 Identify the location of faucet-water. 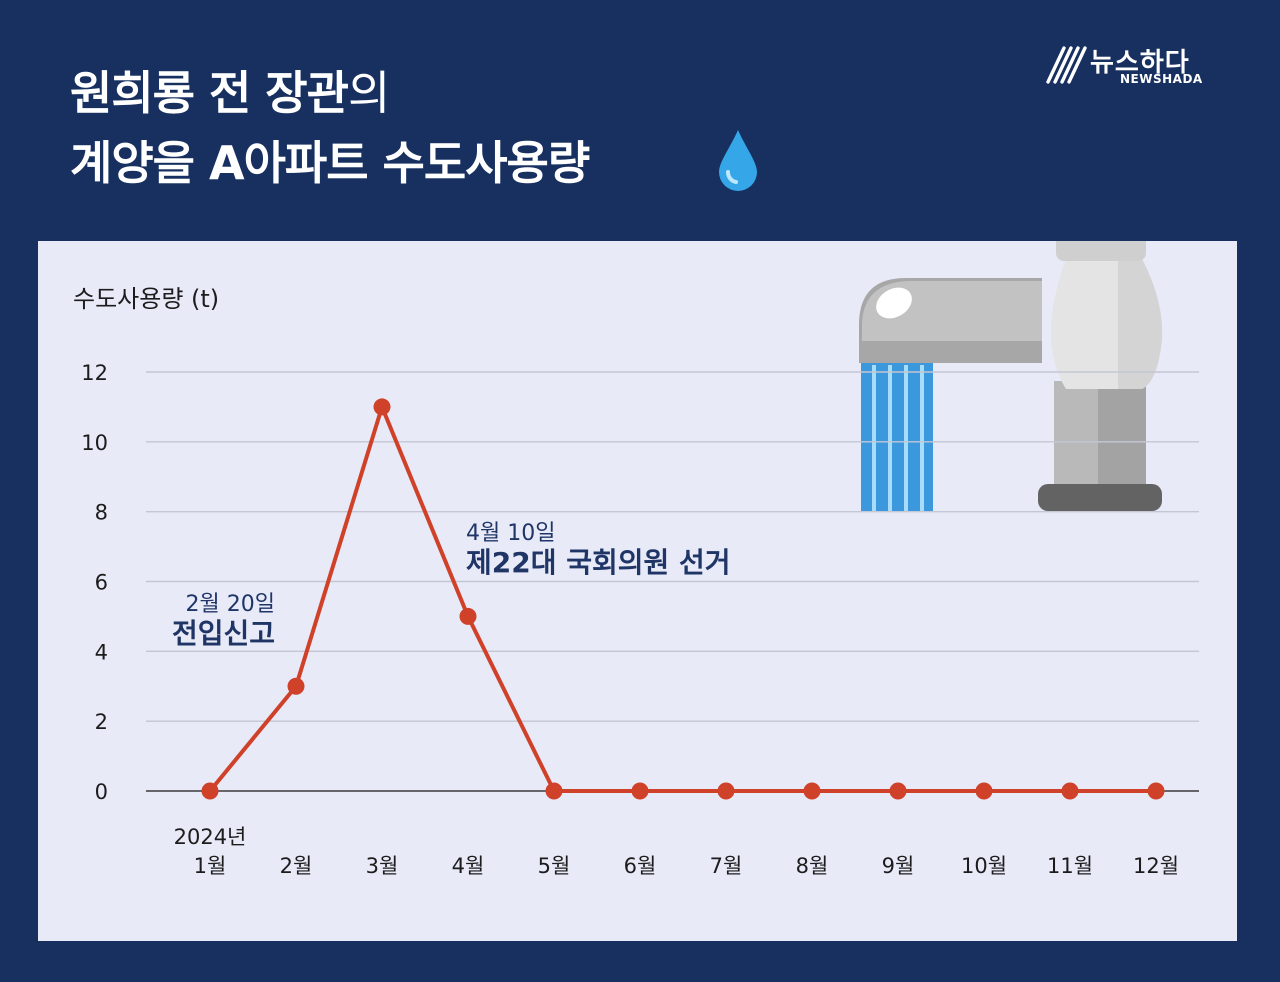
(897, 437).